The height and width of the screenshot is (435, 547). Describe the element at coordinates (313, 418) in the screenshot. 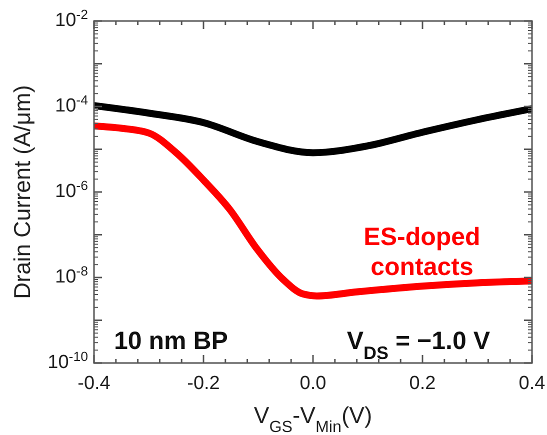

I see `x-axis-title: V$_{GS}$-V$_{Min}$(V)` at that location.